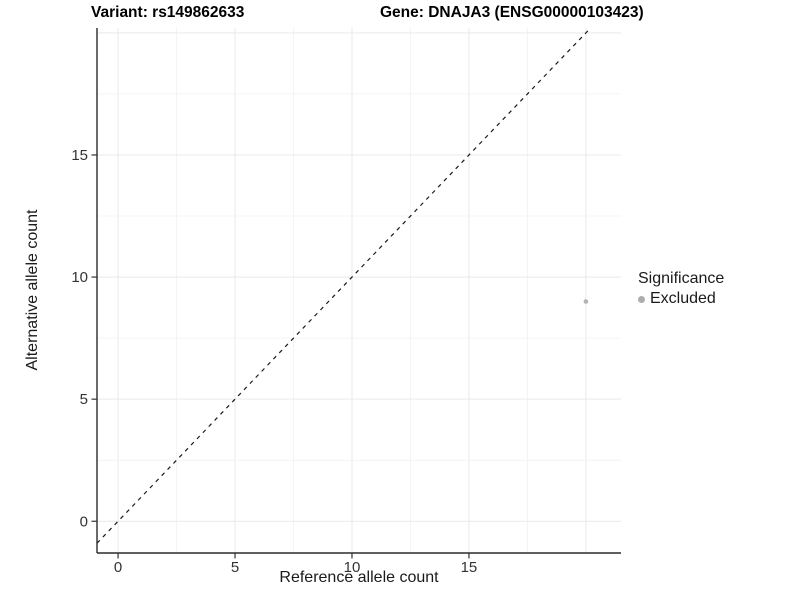  What do you see at coordinates (168, 12) in the screenshot?
I see `plot-title-variant: Variant: rs149862633` at bounding box center [168, 12].